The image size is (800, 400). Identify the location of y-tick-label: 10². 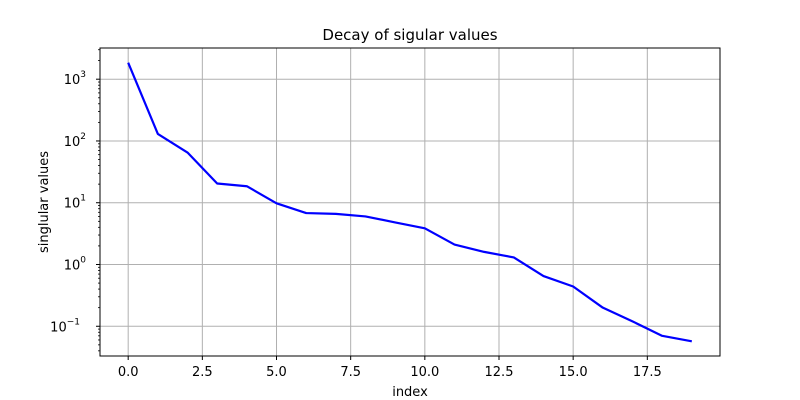
(75, 141).